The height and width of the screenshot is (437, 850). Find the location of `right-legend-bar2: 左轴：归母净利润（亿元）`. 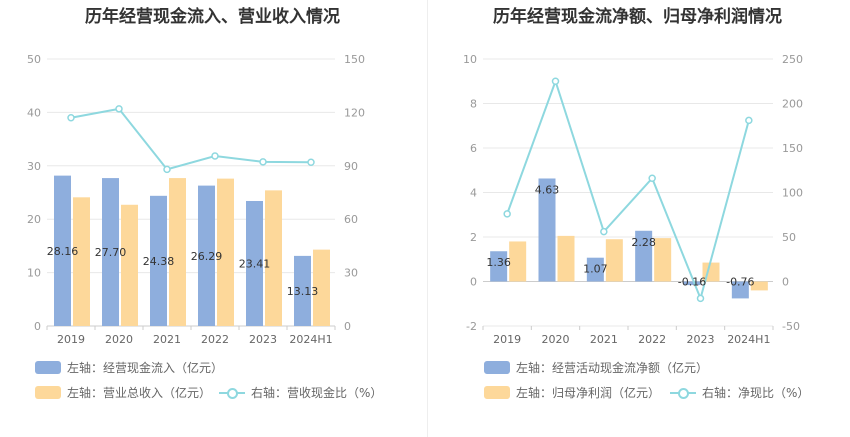

right-legend-bar2: 左轴：归母净利润（亿元） is located at coordinates (572, 392).